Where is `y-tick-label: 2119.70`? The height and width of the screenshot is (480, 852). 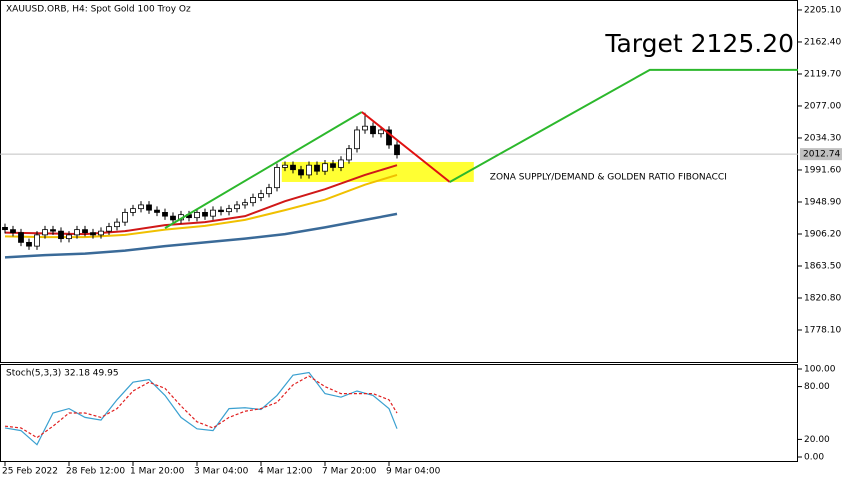
y-tick-label: 2119.70 is located at coordinates (822, 74).